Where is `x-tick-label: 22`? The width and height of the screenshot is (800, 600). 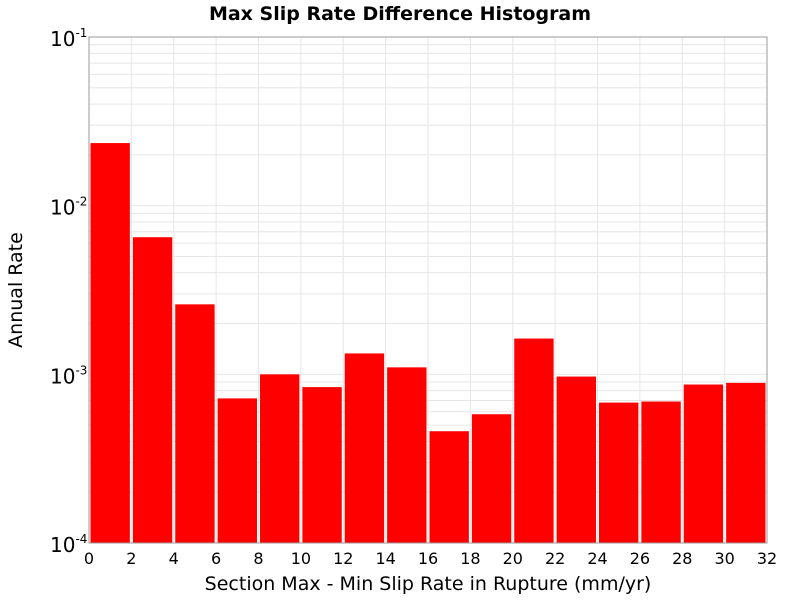 x-tick-label: 22 is located at coordinates (555, 558).